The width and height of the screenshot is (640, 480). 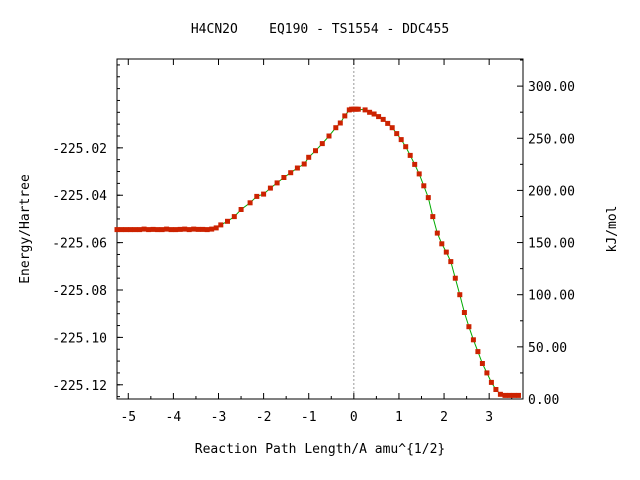 I want to click on y-tick-label: -225.04, so click(x=79, y=196).